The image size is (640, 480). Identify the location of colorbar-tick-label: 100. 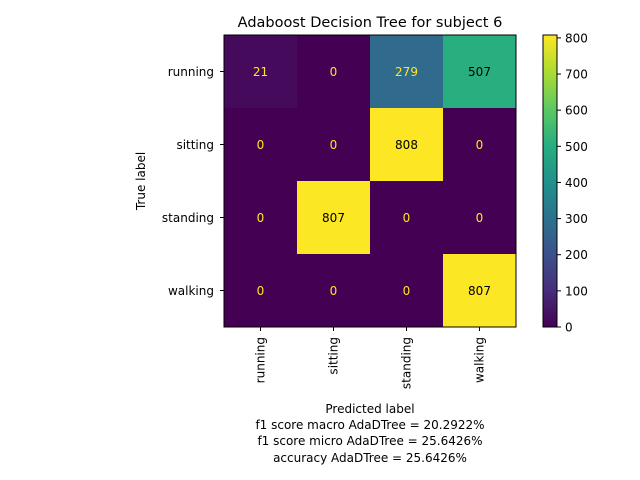
(576, 291).